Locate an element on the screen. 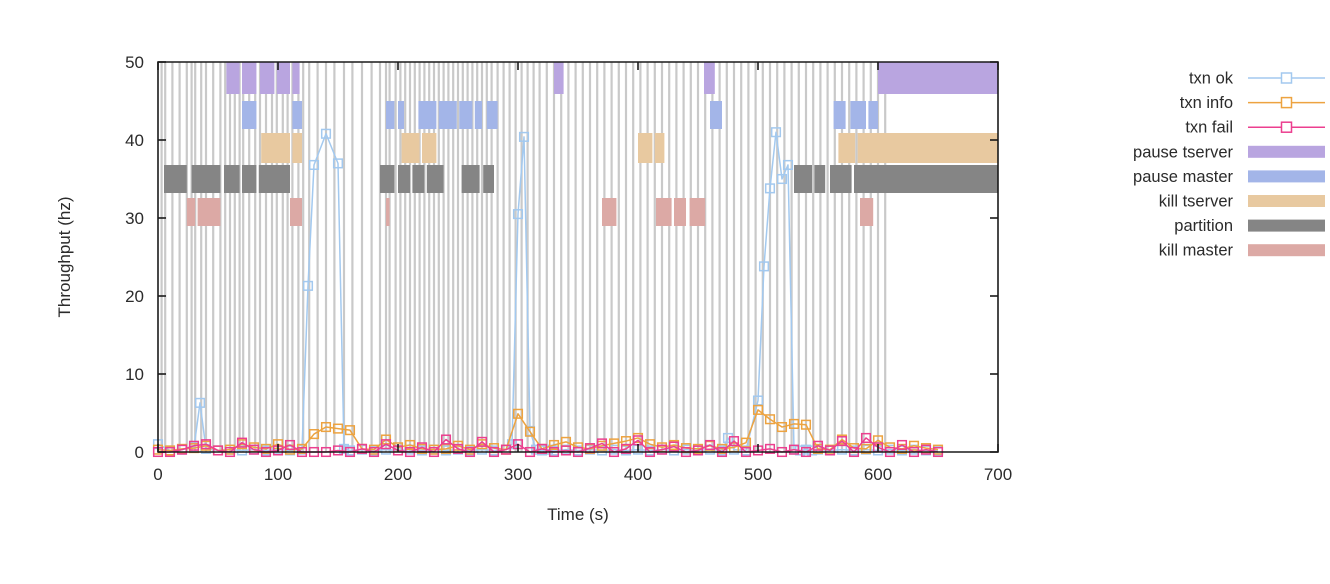 Image resolution: width=1330 pixels, height=584 pixels. legend-item-pause-master: pause master is located at coordinates (1229, 177).